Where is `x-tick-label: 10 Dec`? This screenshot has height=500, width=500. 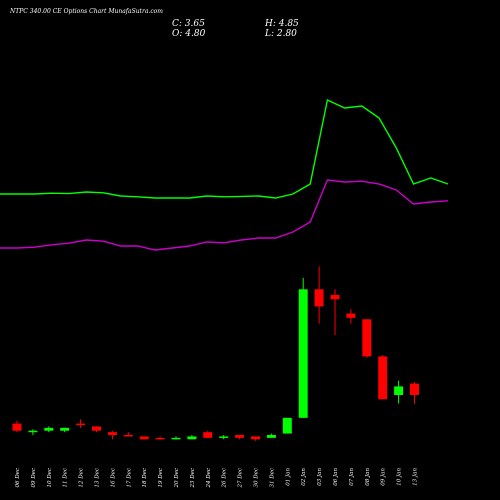 x-tick-label: 10 Dec is located at coordinates (50, 478).